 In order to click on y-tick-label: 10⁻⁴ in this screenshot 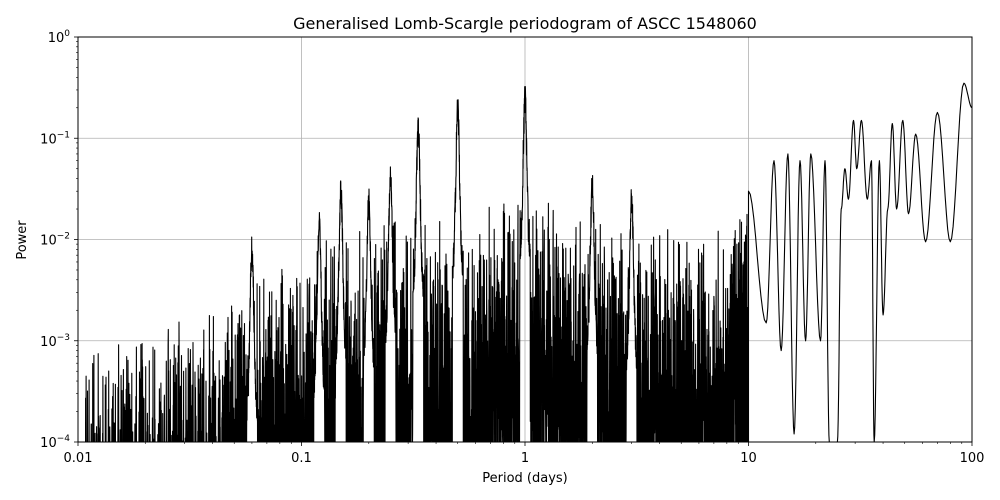, I will do `click(55, 442)`.